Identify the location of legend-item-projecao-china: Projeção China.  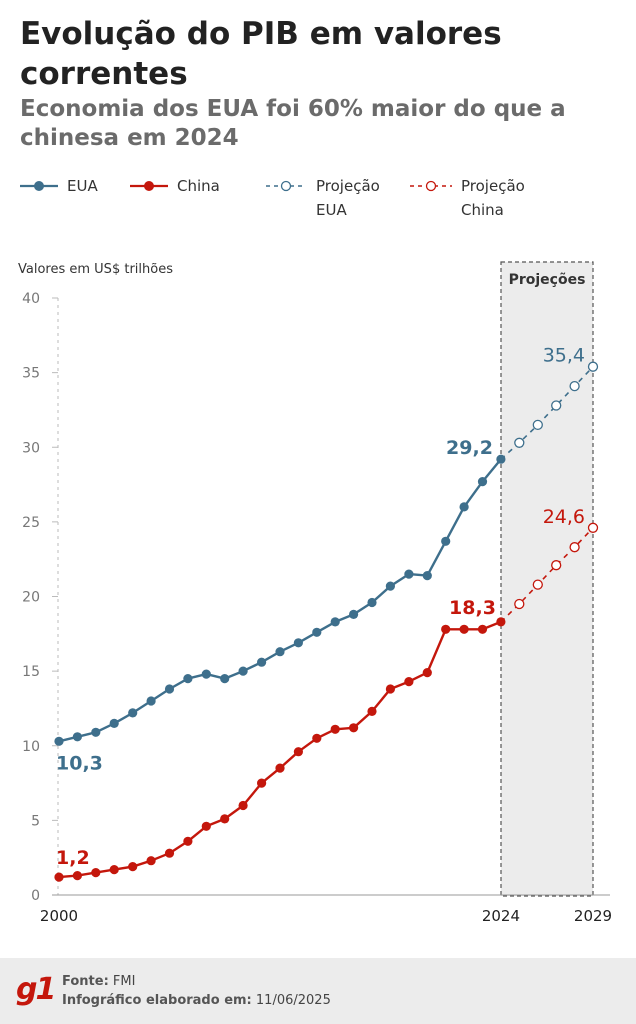
(467, 198).